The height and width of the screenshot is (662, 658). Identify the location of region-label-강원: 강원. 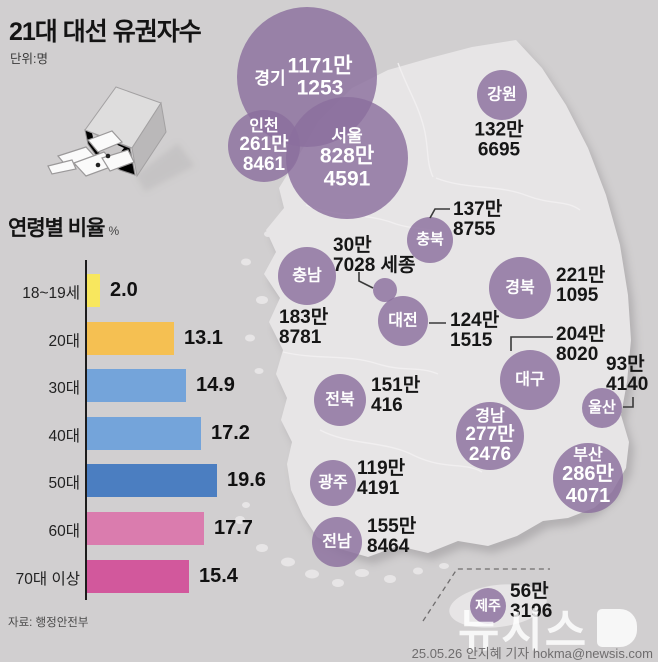
(501, 94).